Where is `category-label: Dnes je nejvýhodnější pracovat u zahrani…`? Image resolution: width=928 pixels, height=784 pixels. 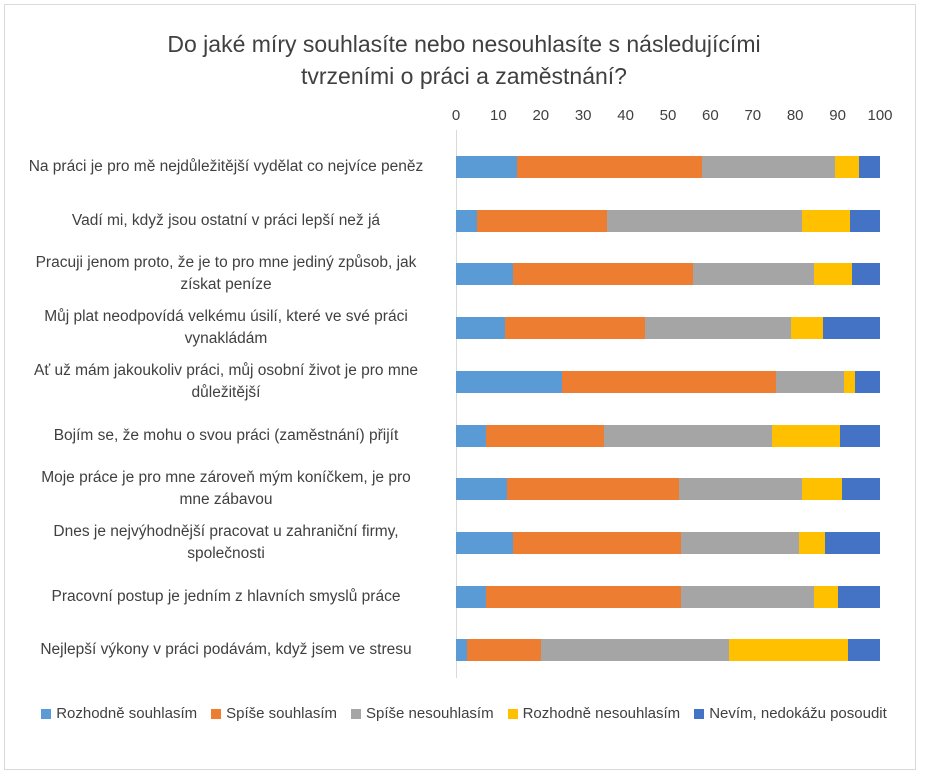
category-label: Dnes je nejvýhodnější pracovat u zahrani… is located at coordinates (226, 543).